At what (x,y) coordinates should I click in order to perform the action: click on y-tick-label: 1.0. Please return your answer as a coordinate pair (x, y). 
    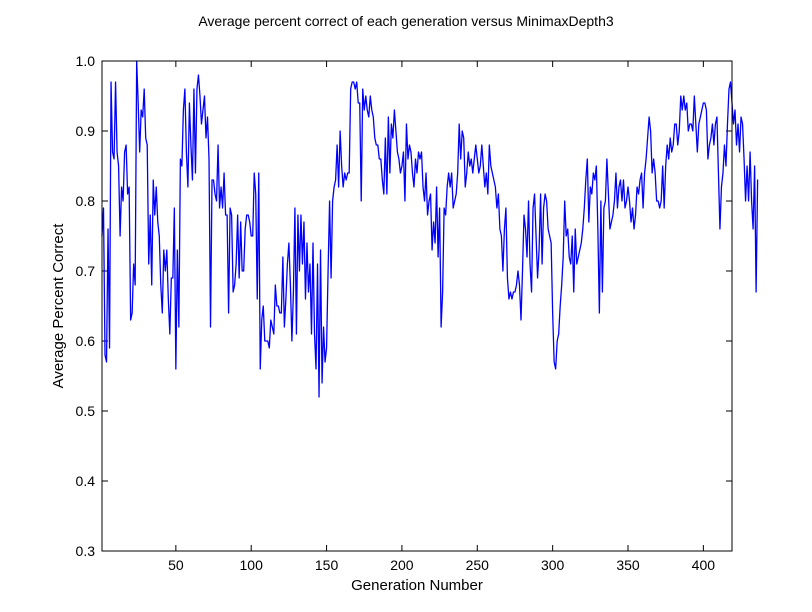
    Looking at the image, I should click on (86, 61).